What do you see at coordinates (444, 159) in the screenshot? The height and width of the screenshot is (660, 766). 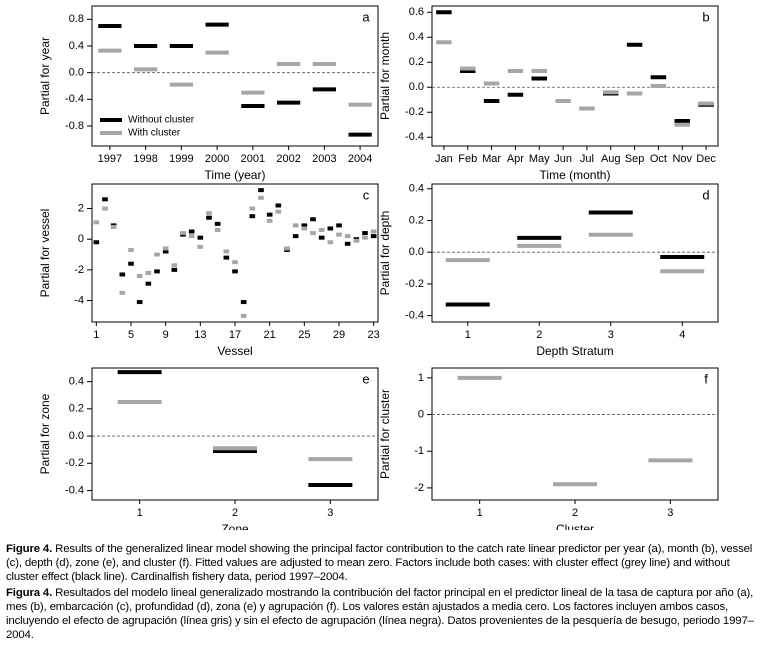 I see `x-tick-label: Jan` at bounding box center [444, 159].